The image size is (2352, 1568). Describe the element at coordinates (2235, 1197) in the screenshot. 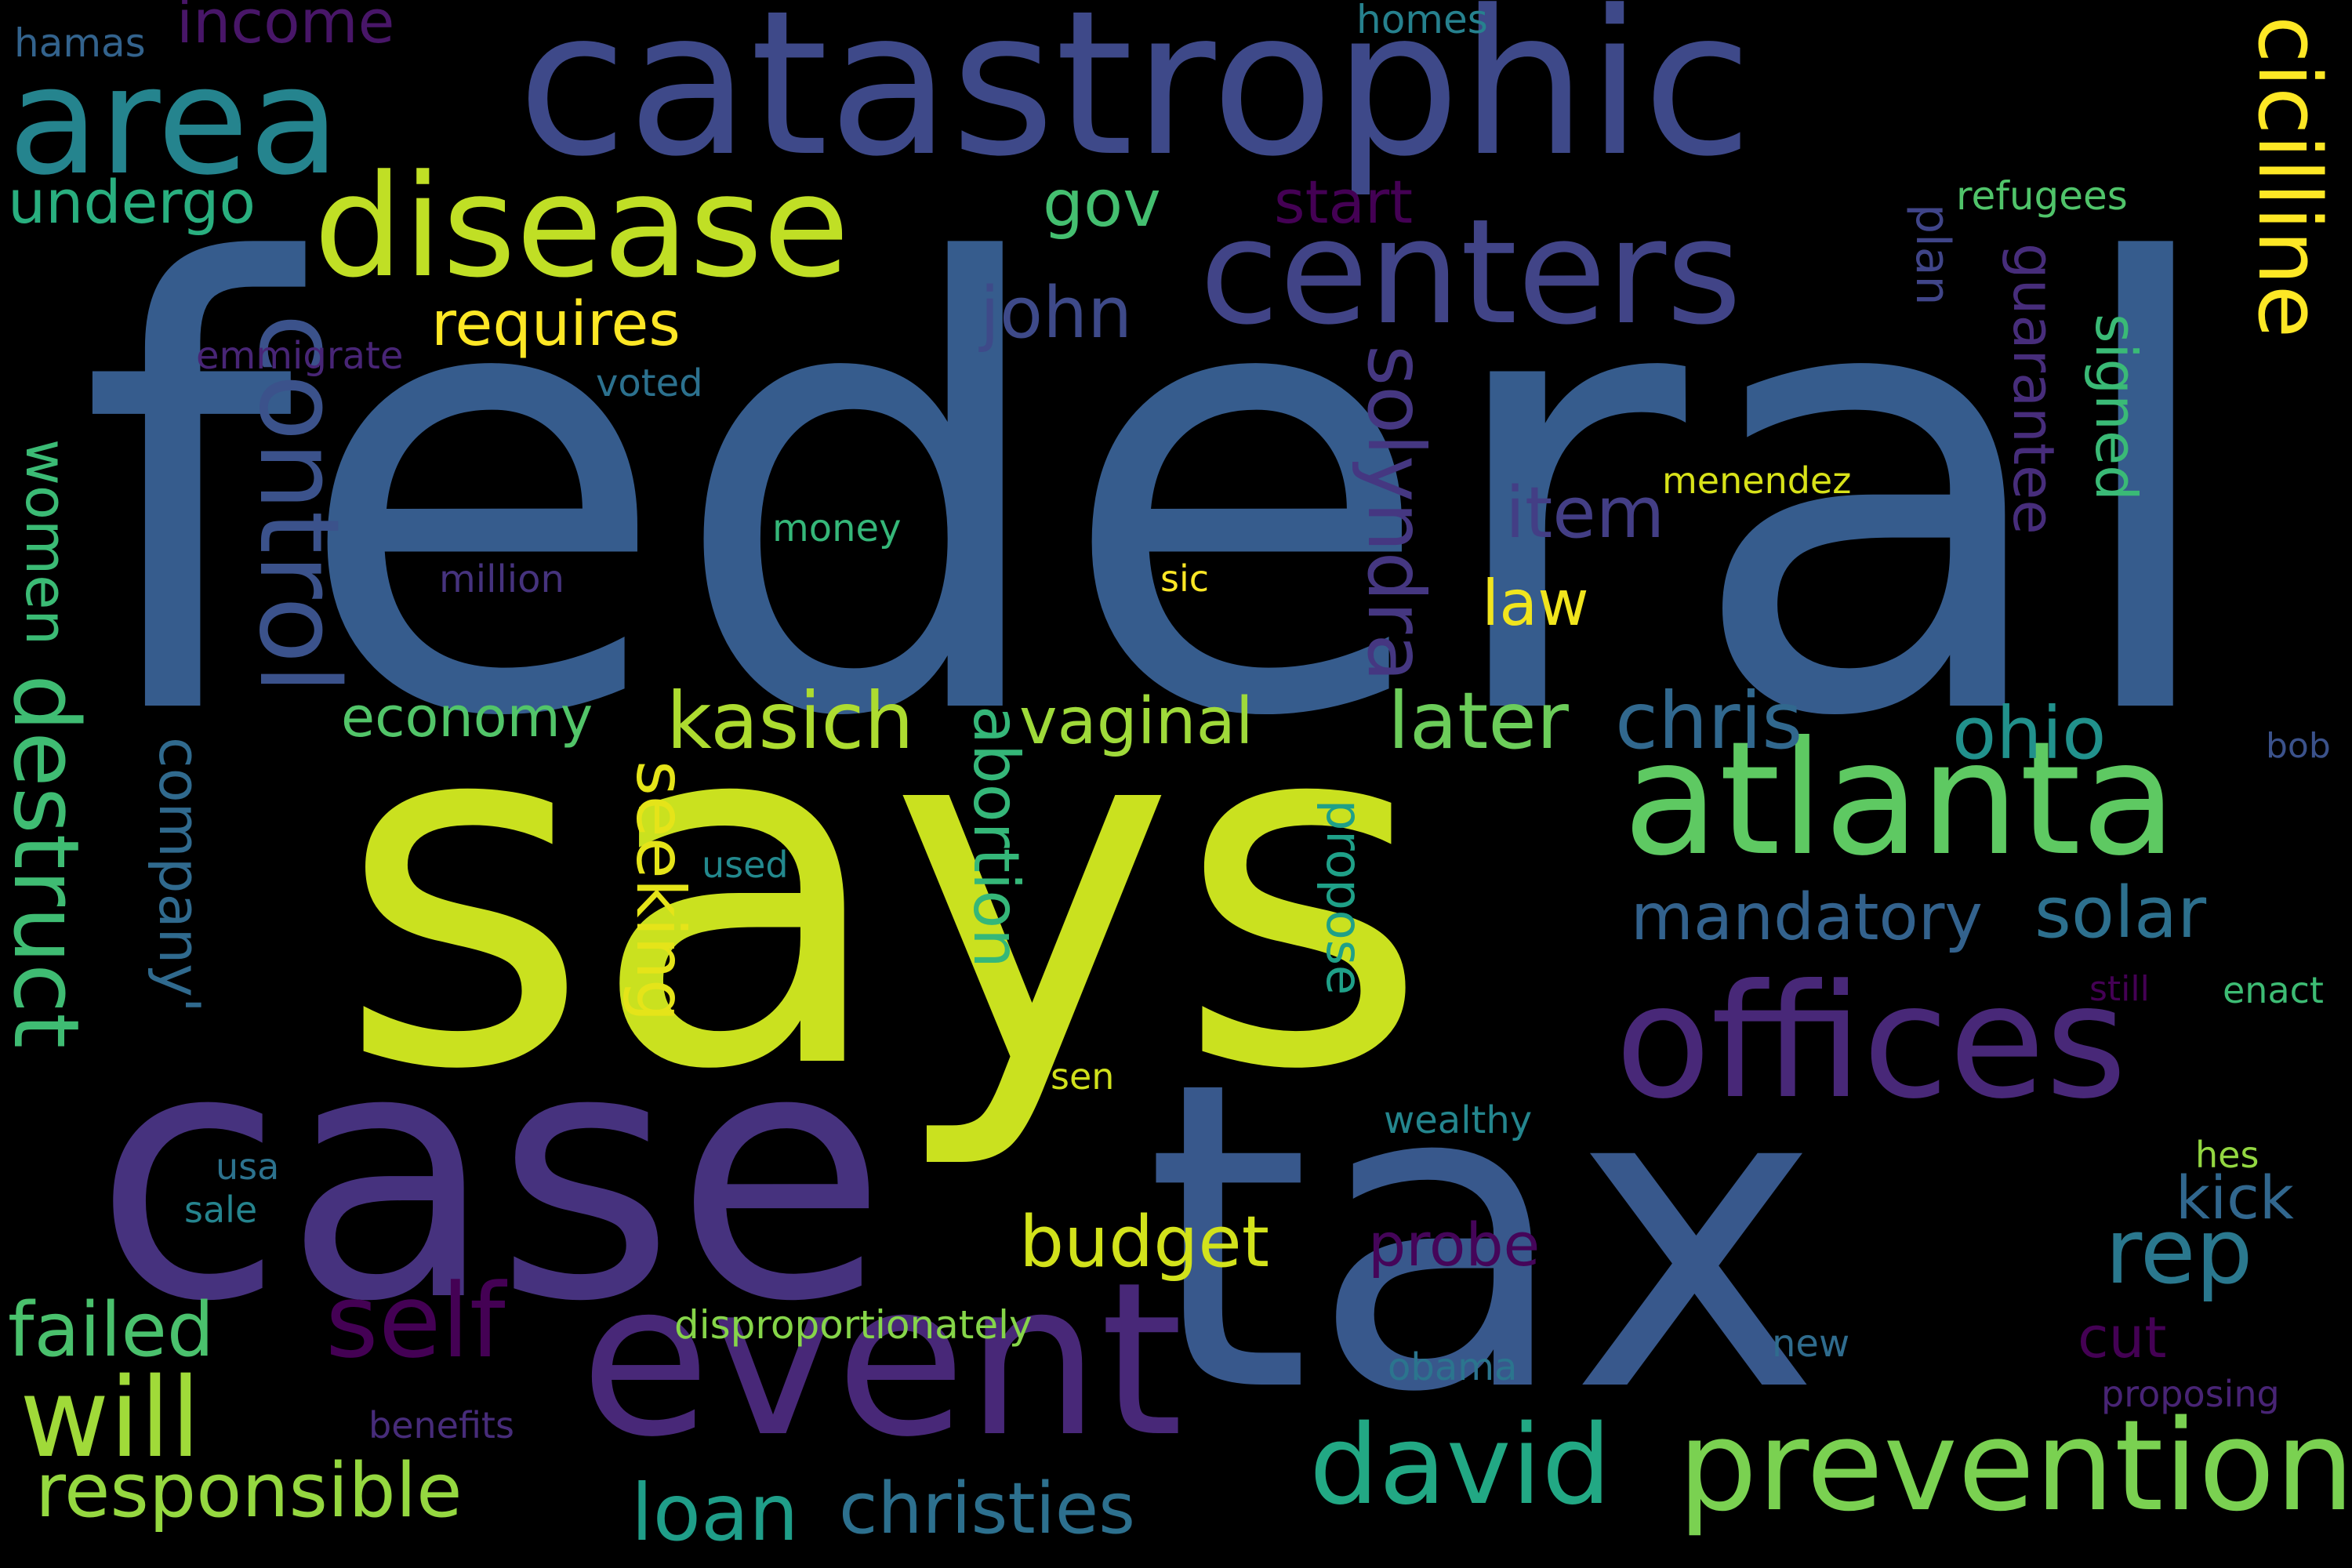

I see `word-kick: kick` at that location.